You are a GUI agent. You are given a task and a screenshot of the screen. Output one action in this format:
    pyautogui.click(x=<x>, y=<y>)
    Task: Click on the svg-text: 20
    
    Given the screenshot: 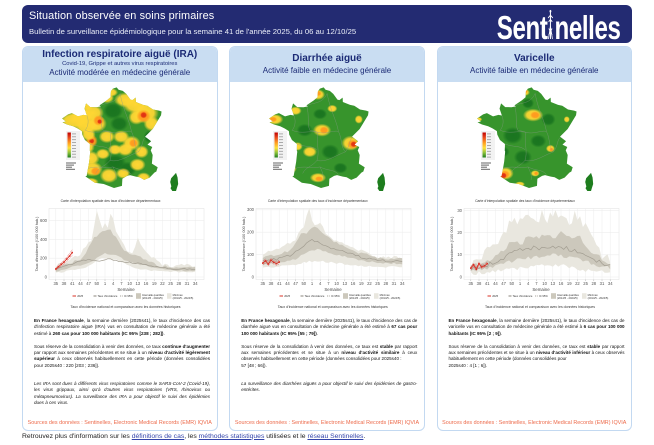 What is the action you would take?
    pyautogui.click(x=459, y=232)
    